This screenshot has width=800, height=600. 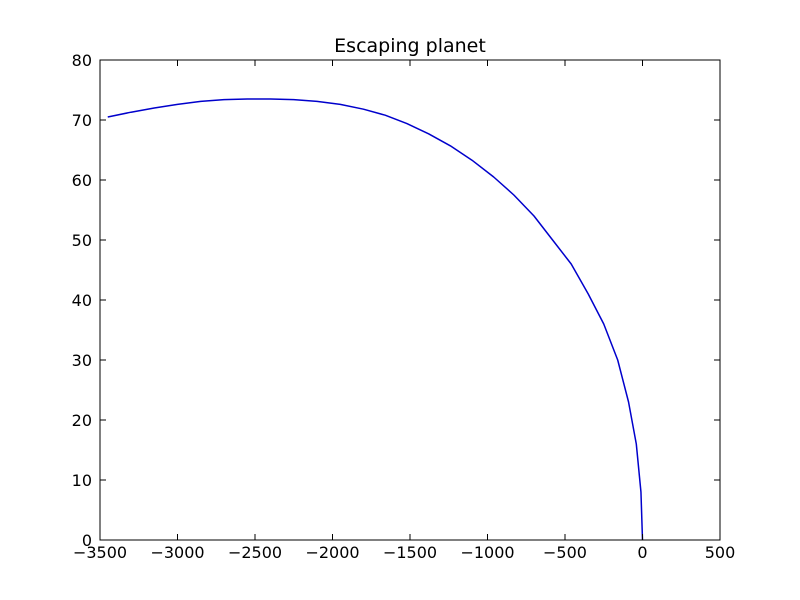 I want to click on x-tick-label: −3000, so click(x=177, y=552).